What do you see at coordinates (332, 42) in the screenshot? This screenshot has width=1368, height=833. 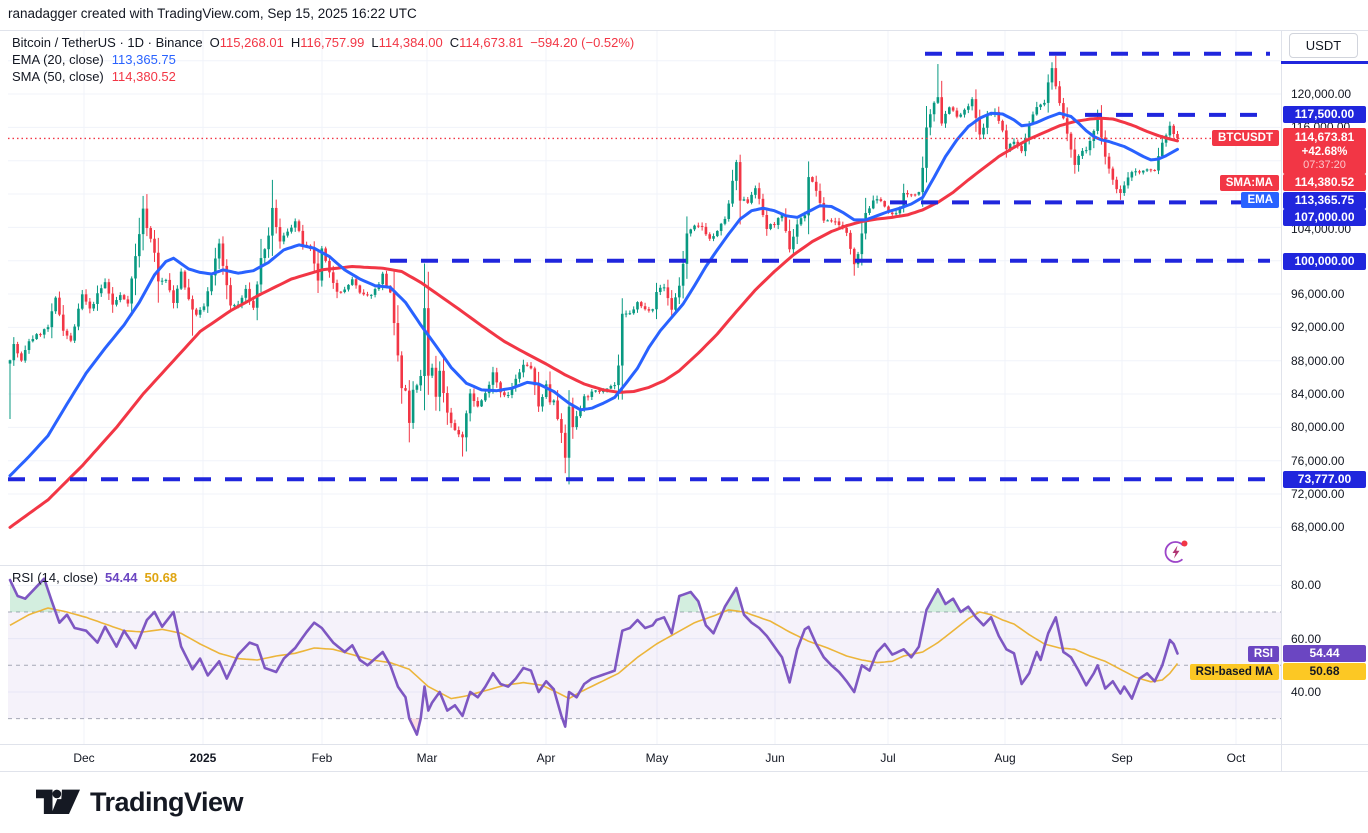 I see `high-value: 116,757.99` at bounding box center [332, 42].